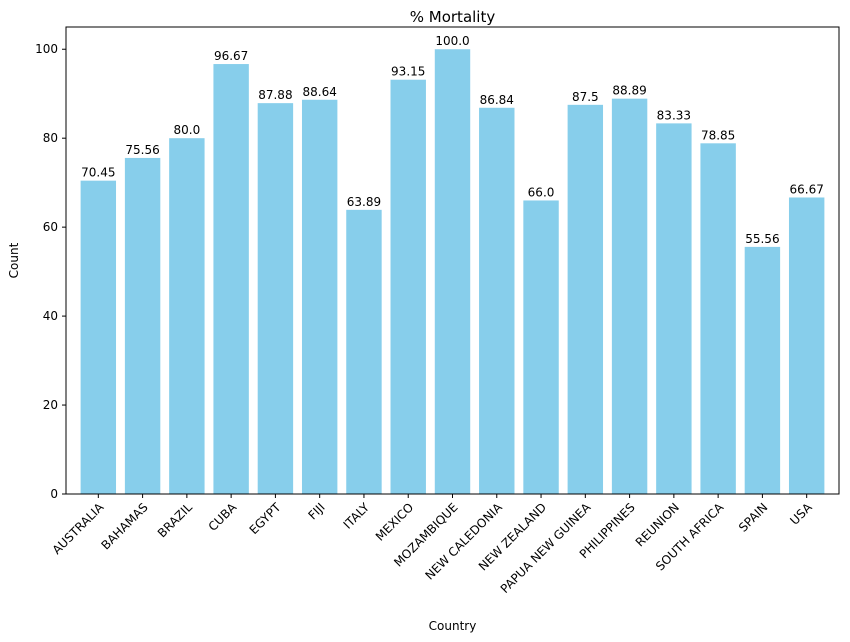 This screenshot has height=642, width=850. Describe the element at coordinates (223, 517) in the screenshot. I see `x-tick-label: CUBA` at that location.